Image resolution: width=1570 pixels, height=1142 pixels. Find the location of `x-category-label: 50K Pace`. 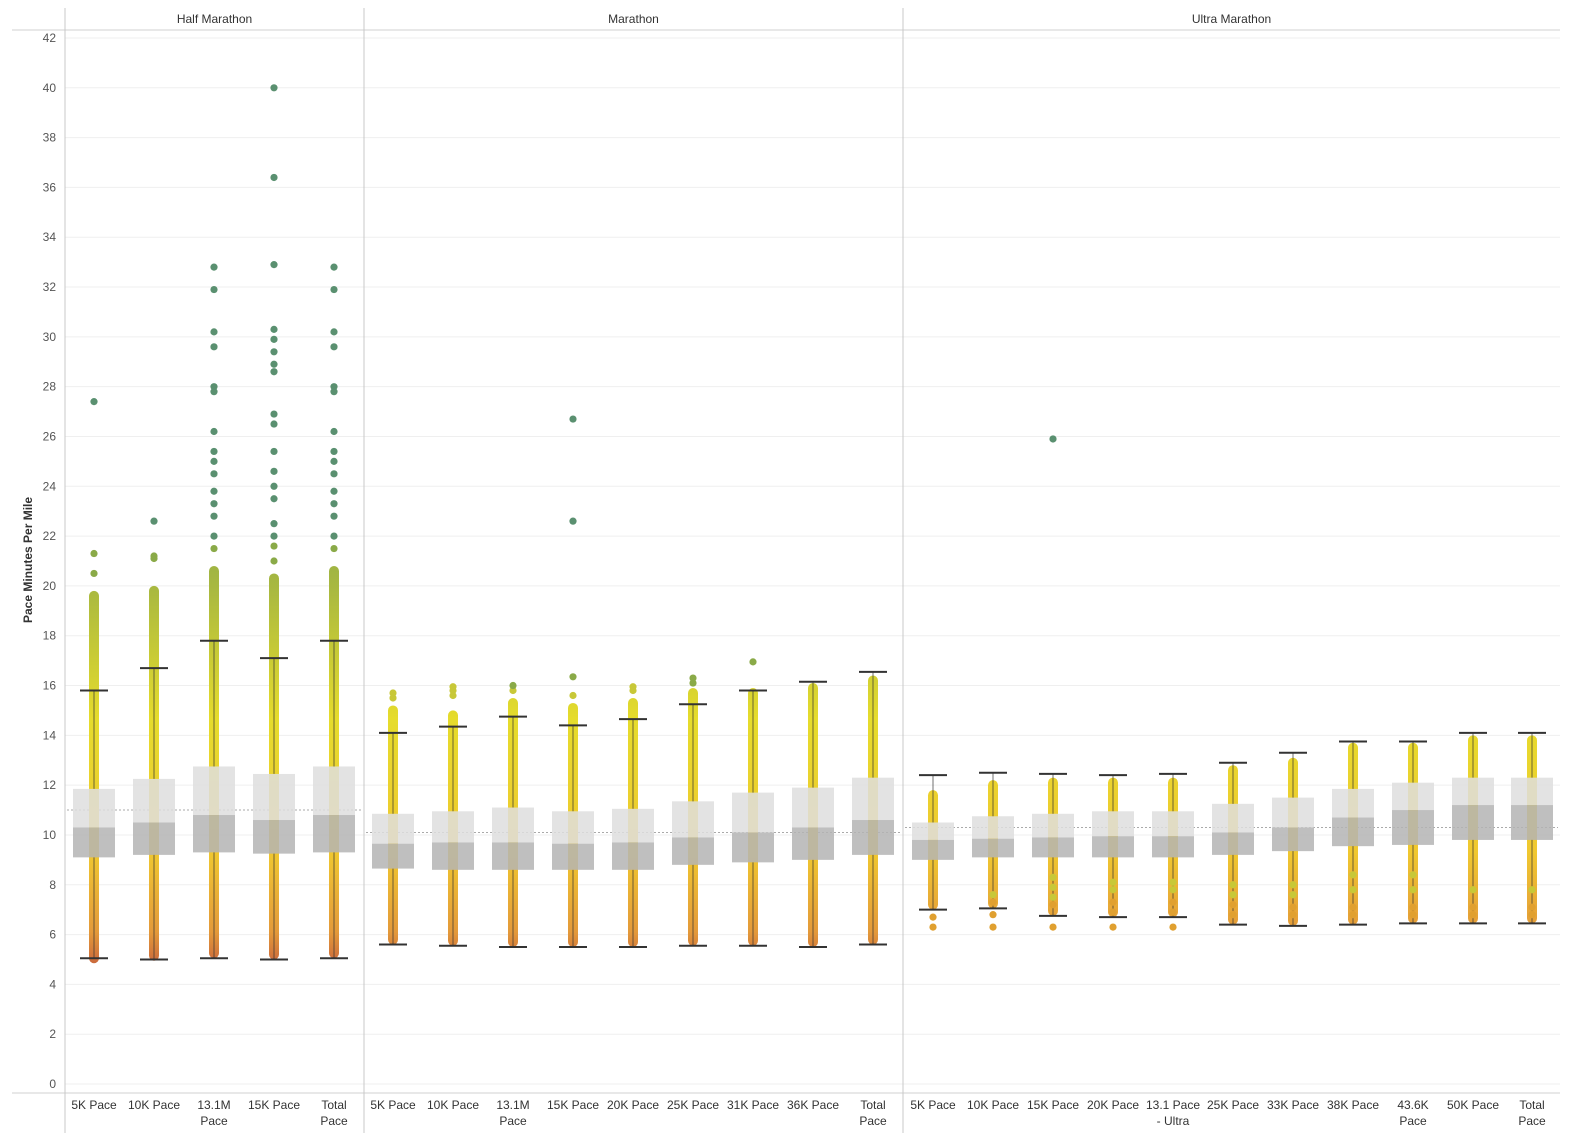

x-category-label: 50K Pace is located at coordinates (1473, 1105).